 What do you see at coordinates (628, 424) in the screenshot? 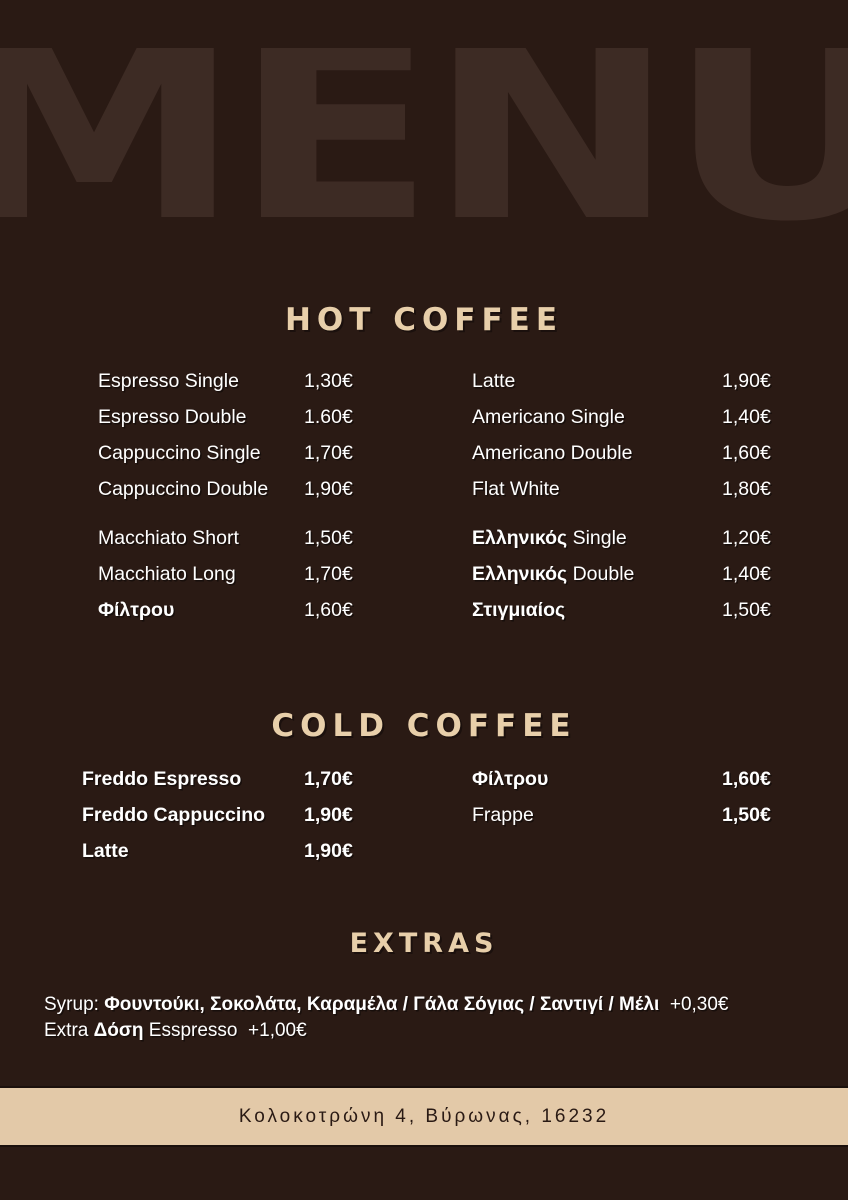
I see `menu-item-row: Americano Single 1,40€` at bounding box center [628, 424].